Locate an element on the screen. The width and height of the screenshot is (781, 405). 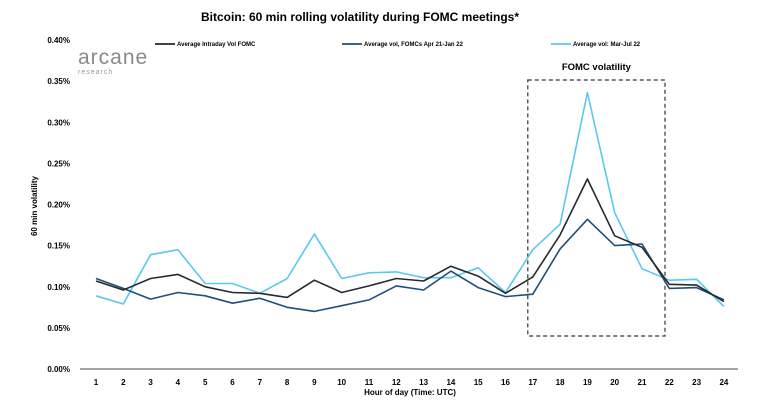
x-tick-label: 13 is located at coordinates (423, 382).